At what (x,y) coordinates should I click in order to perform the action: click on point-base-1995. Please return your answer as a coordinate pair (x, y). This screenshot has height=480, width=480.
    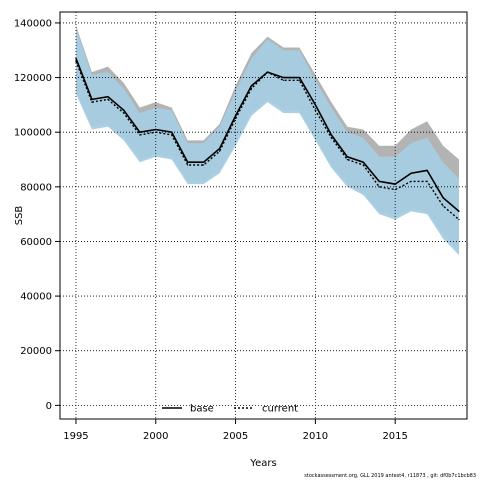
    Looking at the image, I should click on (76, 58).